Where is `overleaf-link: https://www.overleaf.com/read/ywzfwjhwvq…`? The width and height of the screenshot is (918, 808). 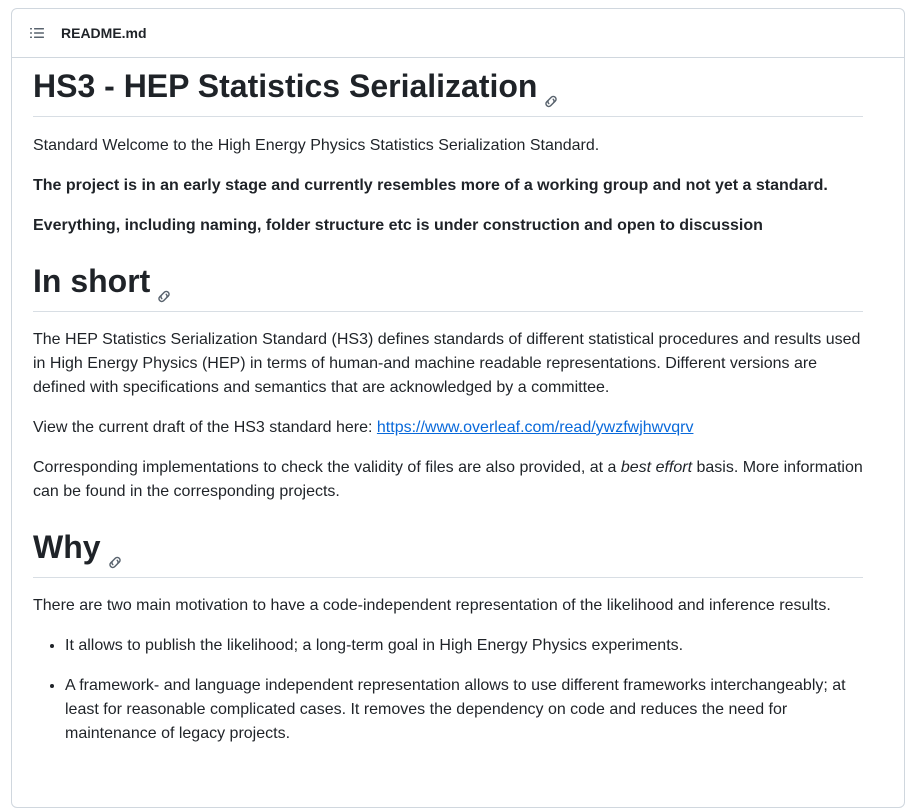 overleaf-link: https://www.overleaf.com/read/ywzfwjhwvq… is located at coordinates (535, 427).